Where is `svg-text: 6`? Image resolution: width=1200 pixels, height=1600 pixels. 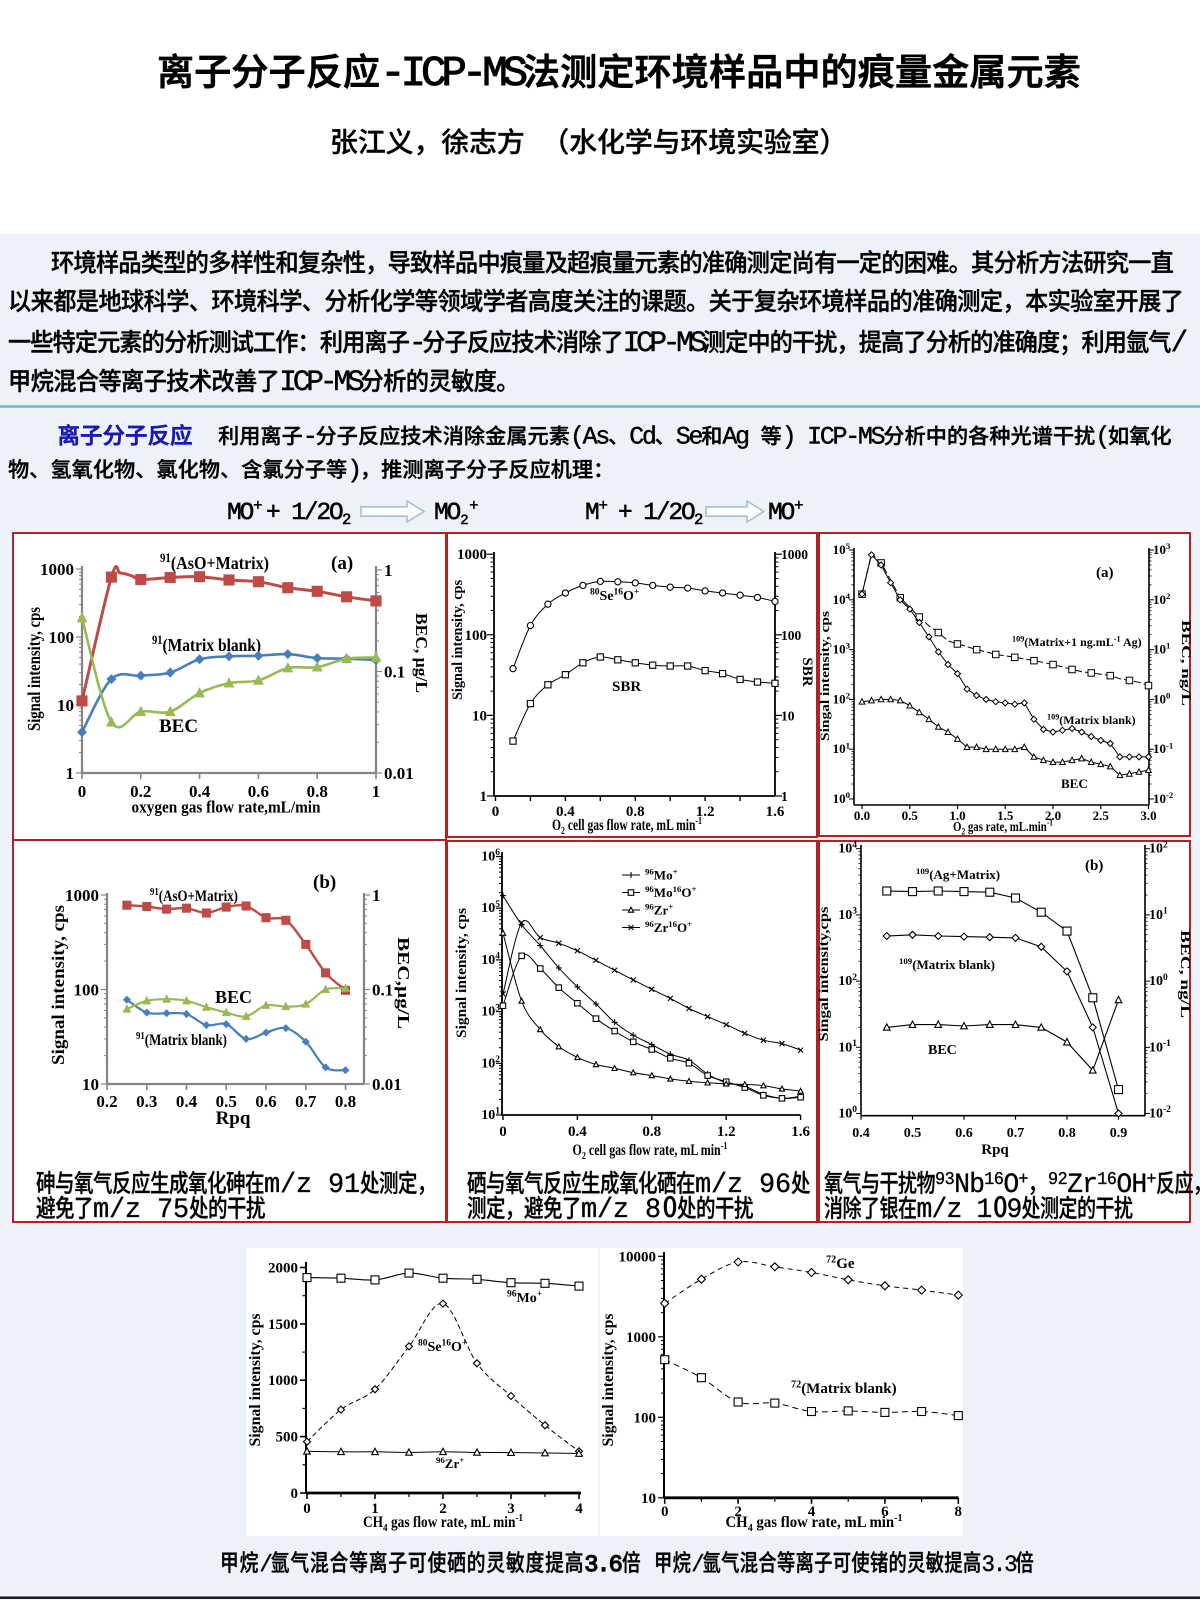 svg-text: 6 is located at coordinates (885, 1512).